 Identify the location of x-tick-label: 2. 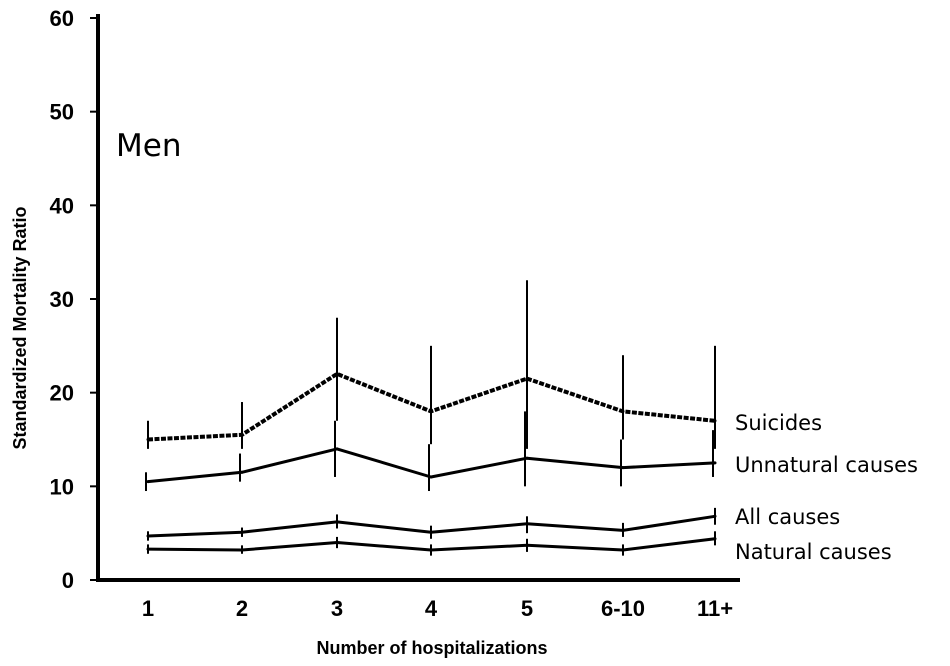
(242, 608).